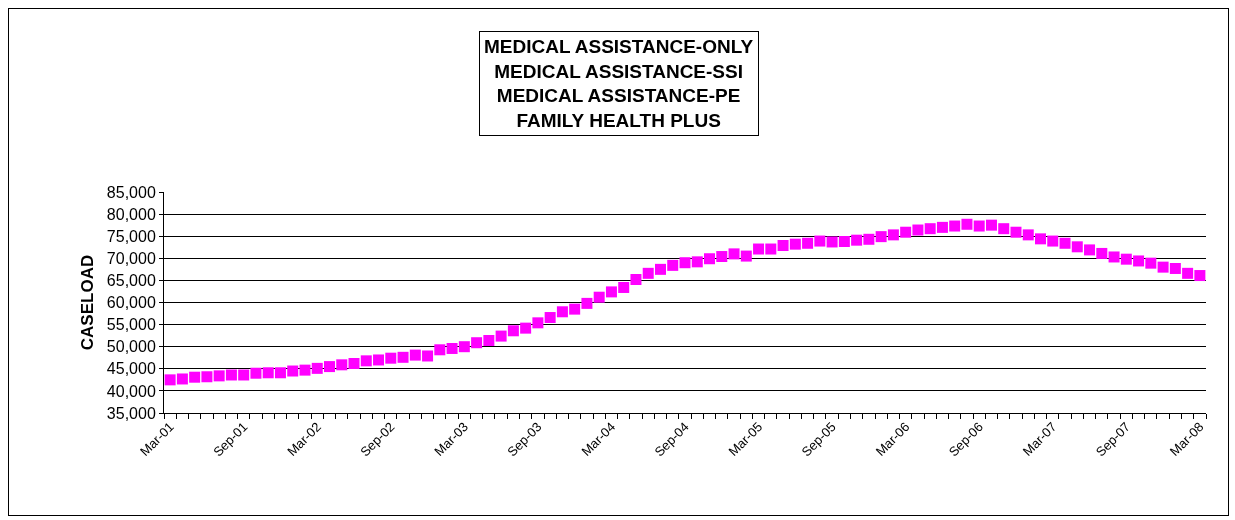 The image size is (1235, 520). Describe the element at coordinates (131, 236) in the screenshot. I see `y-tick-label: 75,000` at that location.